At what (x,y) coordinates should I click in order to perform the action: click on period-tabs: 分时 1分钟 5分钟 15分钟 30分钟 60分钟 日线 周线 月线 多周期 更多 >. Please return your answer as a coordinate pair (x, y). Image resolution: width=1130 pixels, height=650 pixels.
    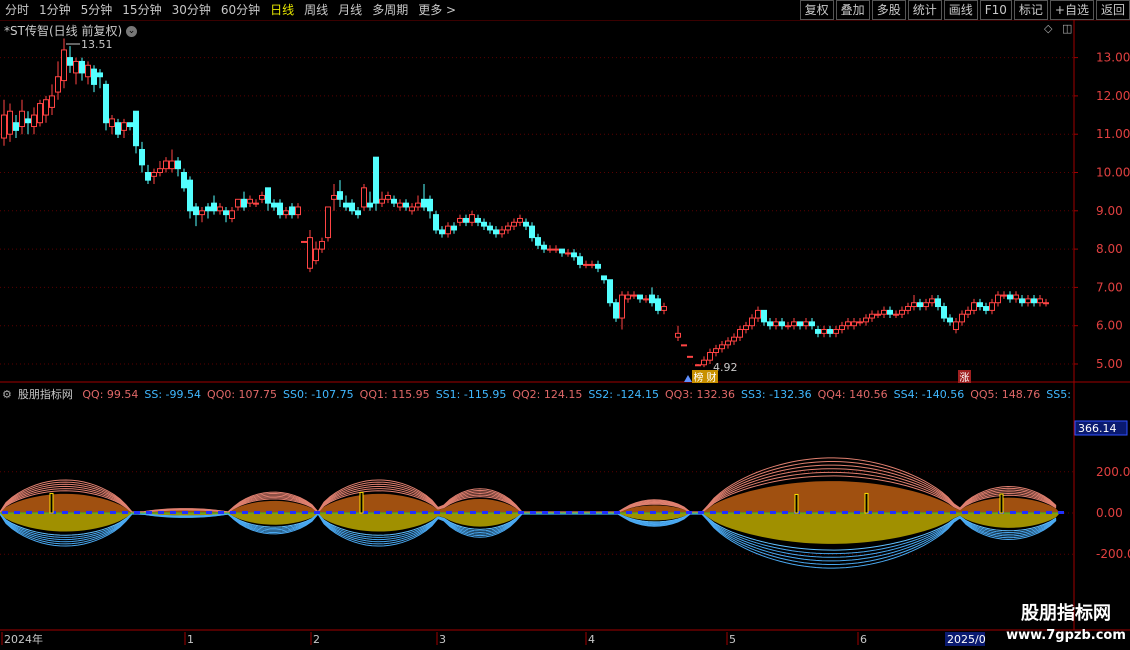
    Looking at the image, I should click on (230, 10).